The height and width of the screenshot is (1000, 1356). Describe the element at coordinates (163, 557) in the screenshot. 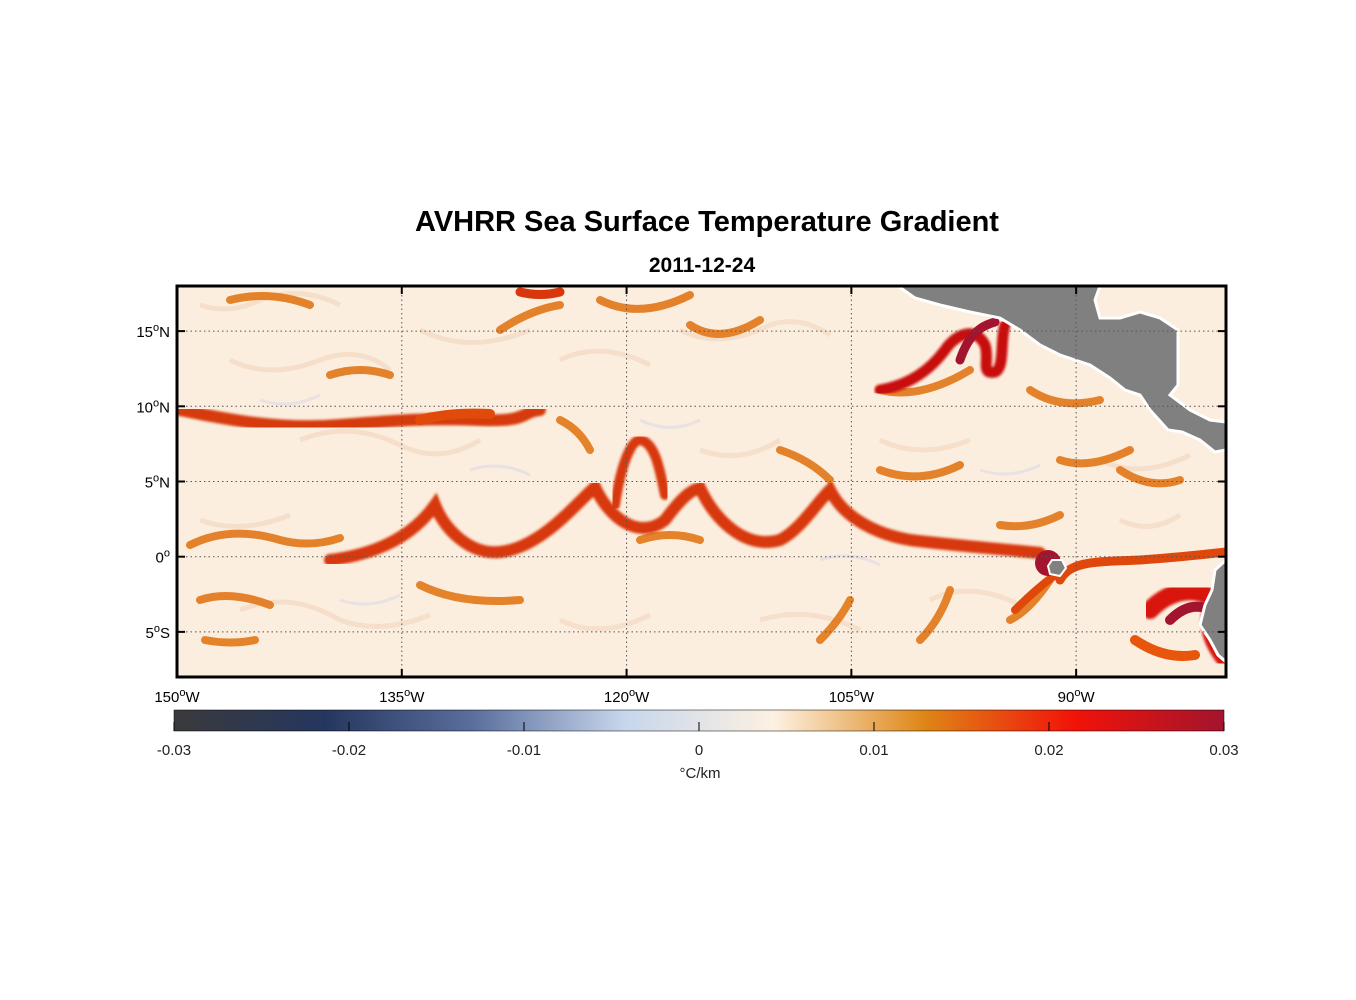

I see `lat-tick-label: 0o` at that location.